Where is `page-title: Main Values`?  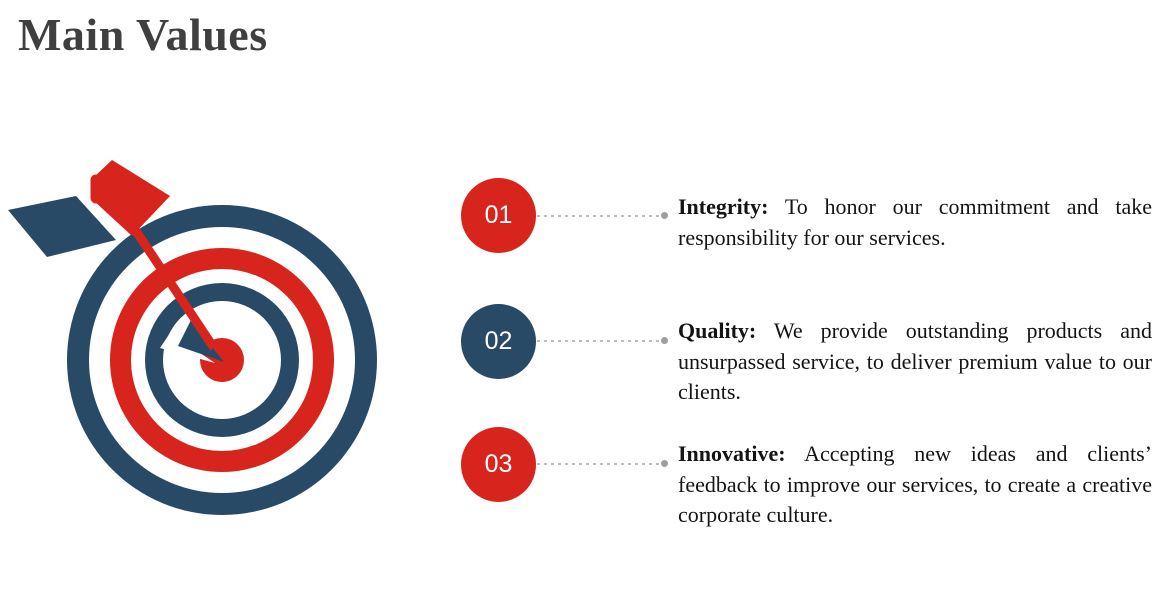
page-title: Main Values is located at coordinates (143, 34).